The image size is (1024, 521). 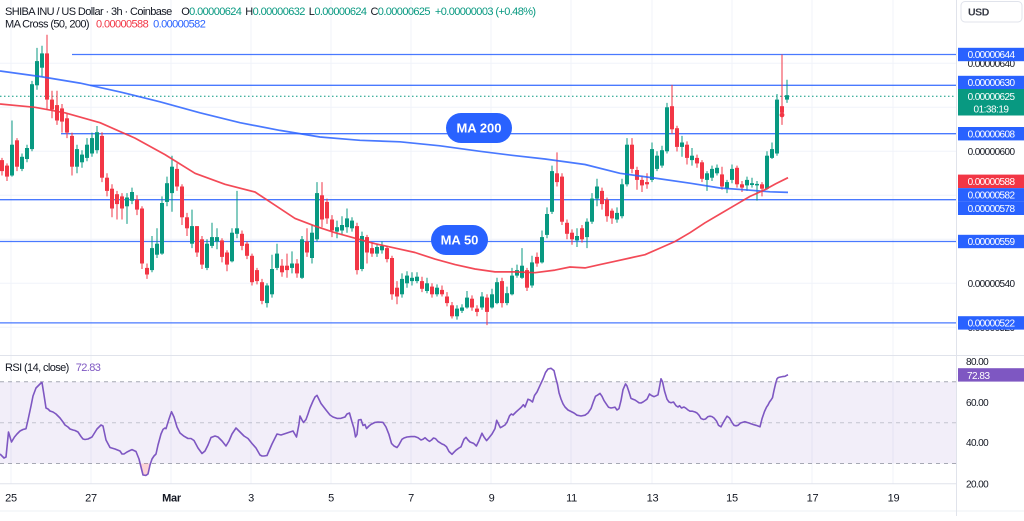 I want to click on svg-text: 0.00000578, so click(x=992, y=209).